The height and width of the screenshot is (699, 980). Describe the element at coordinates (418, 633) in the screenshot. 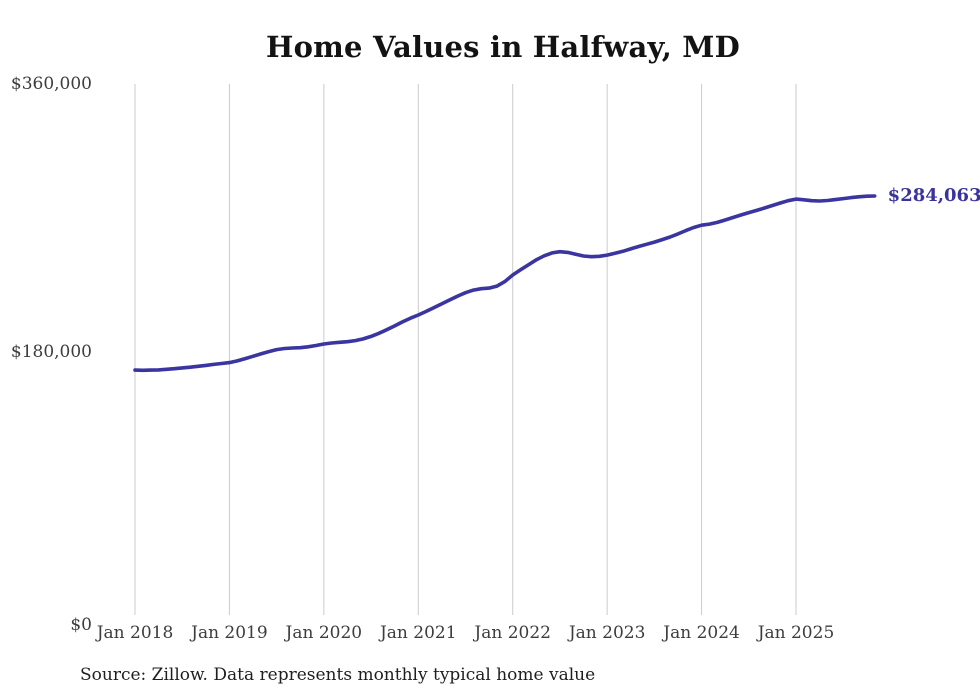

I see `x-axis-tick-label: Jan 2021` at that location.